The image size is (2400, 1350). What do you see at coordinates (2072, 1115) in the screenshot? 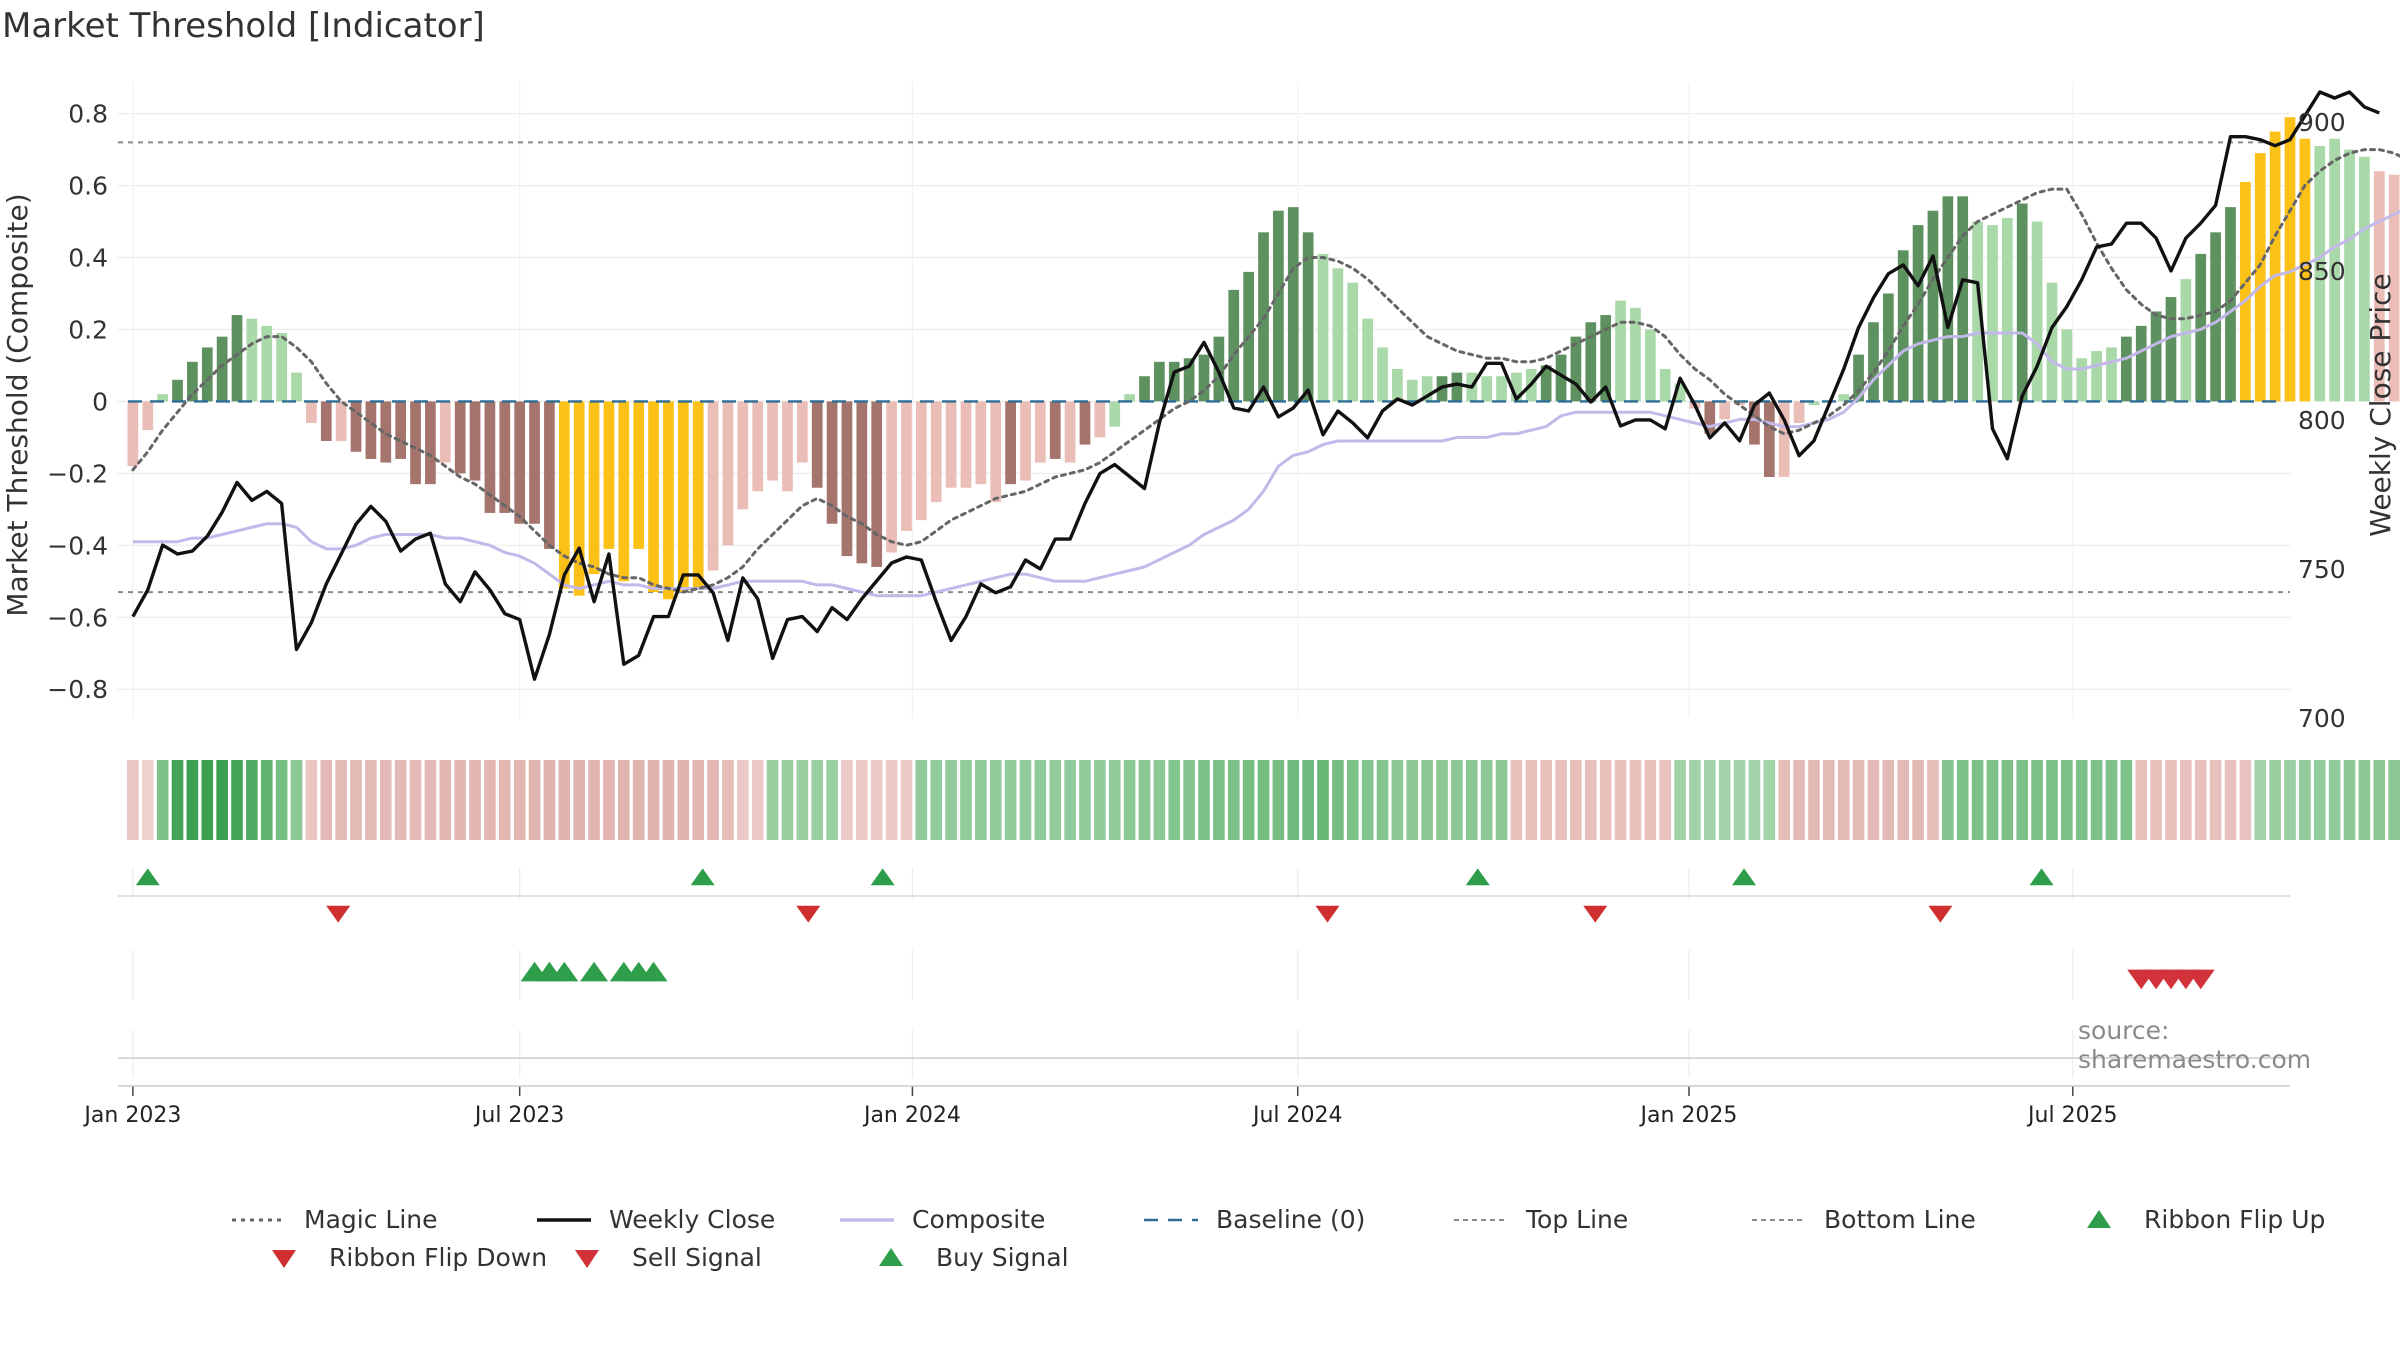
I see `x-tick-label: Jul 2025` at bounding box center [2072, 1115].